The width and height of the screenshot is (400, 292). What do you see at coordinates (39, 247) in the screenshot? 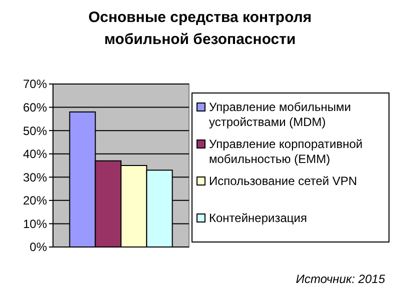
I see `y-tick-label: 0%` at bounding box center [39, 247].